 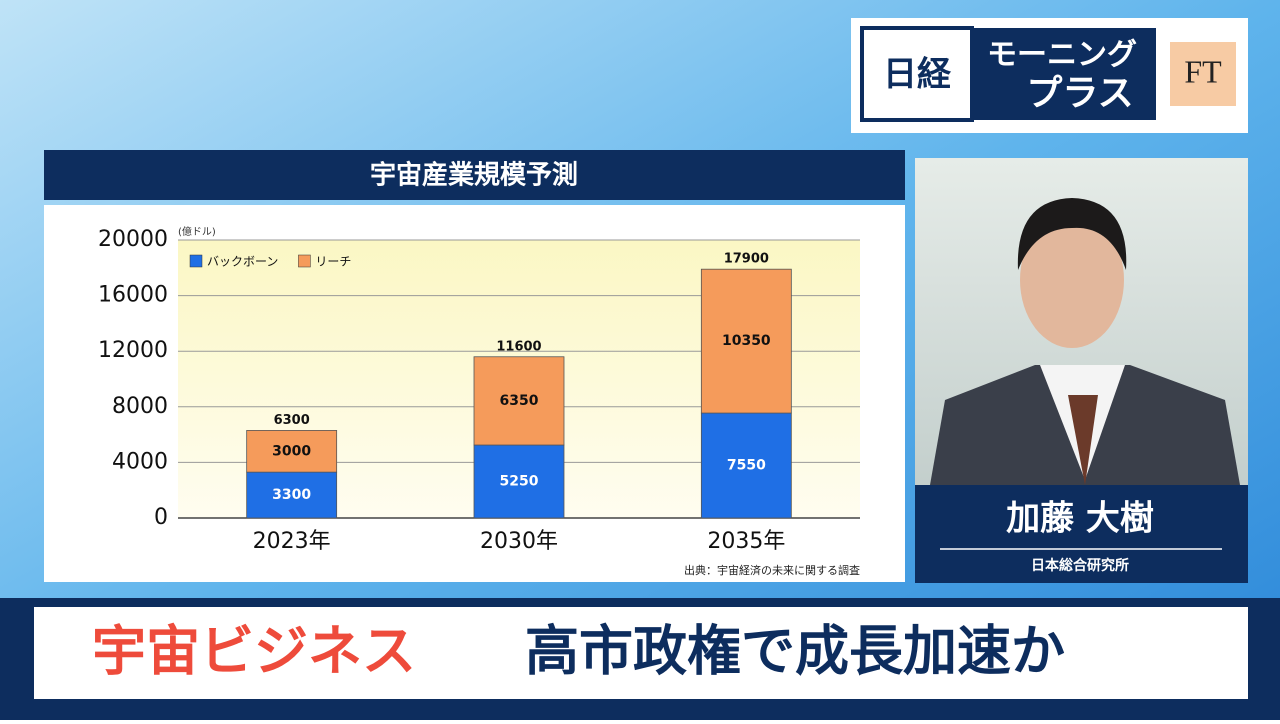 I want to click on logo-program: モーニング, so click(x=1062, y=55).